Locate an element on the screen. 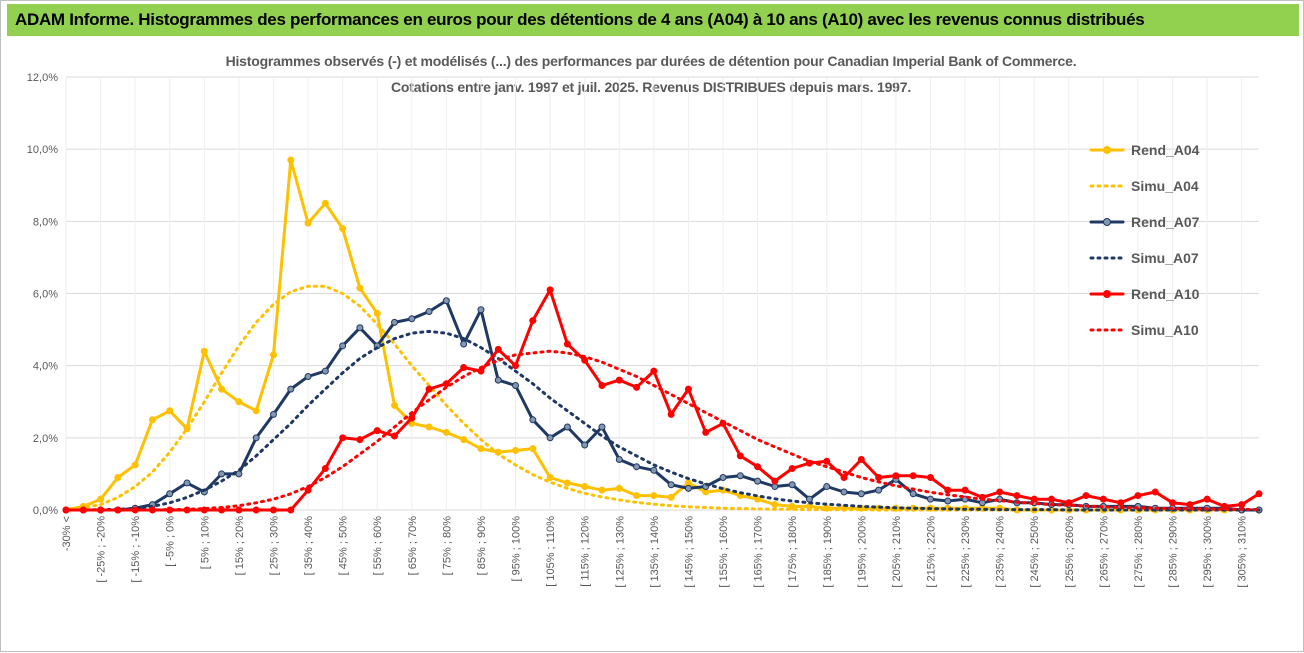 Image resolution: width=1304 pixels, height=653 pixels. x-tick-label: [ 95% ; 100% is located at coordinates (517, 549).